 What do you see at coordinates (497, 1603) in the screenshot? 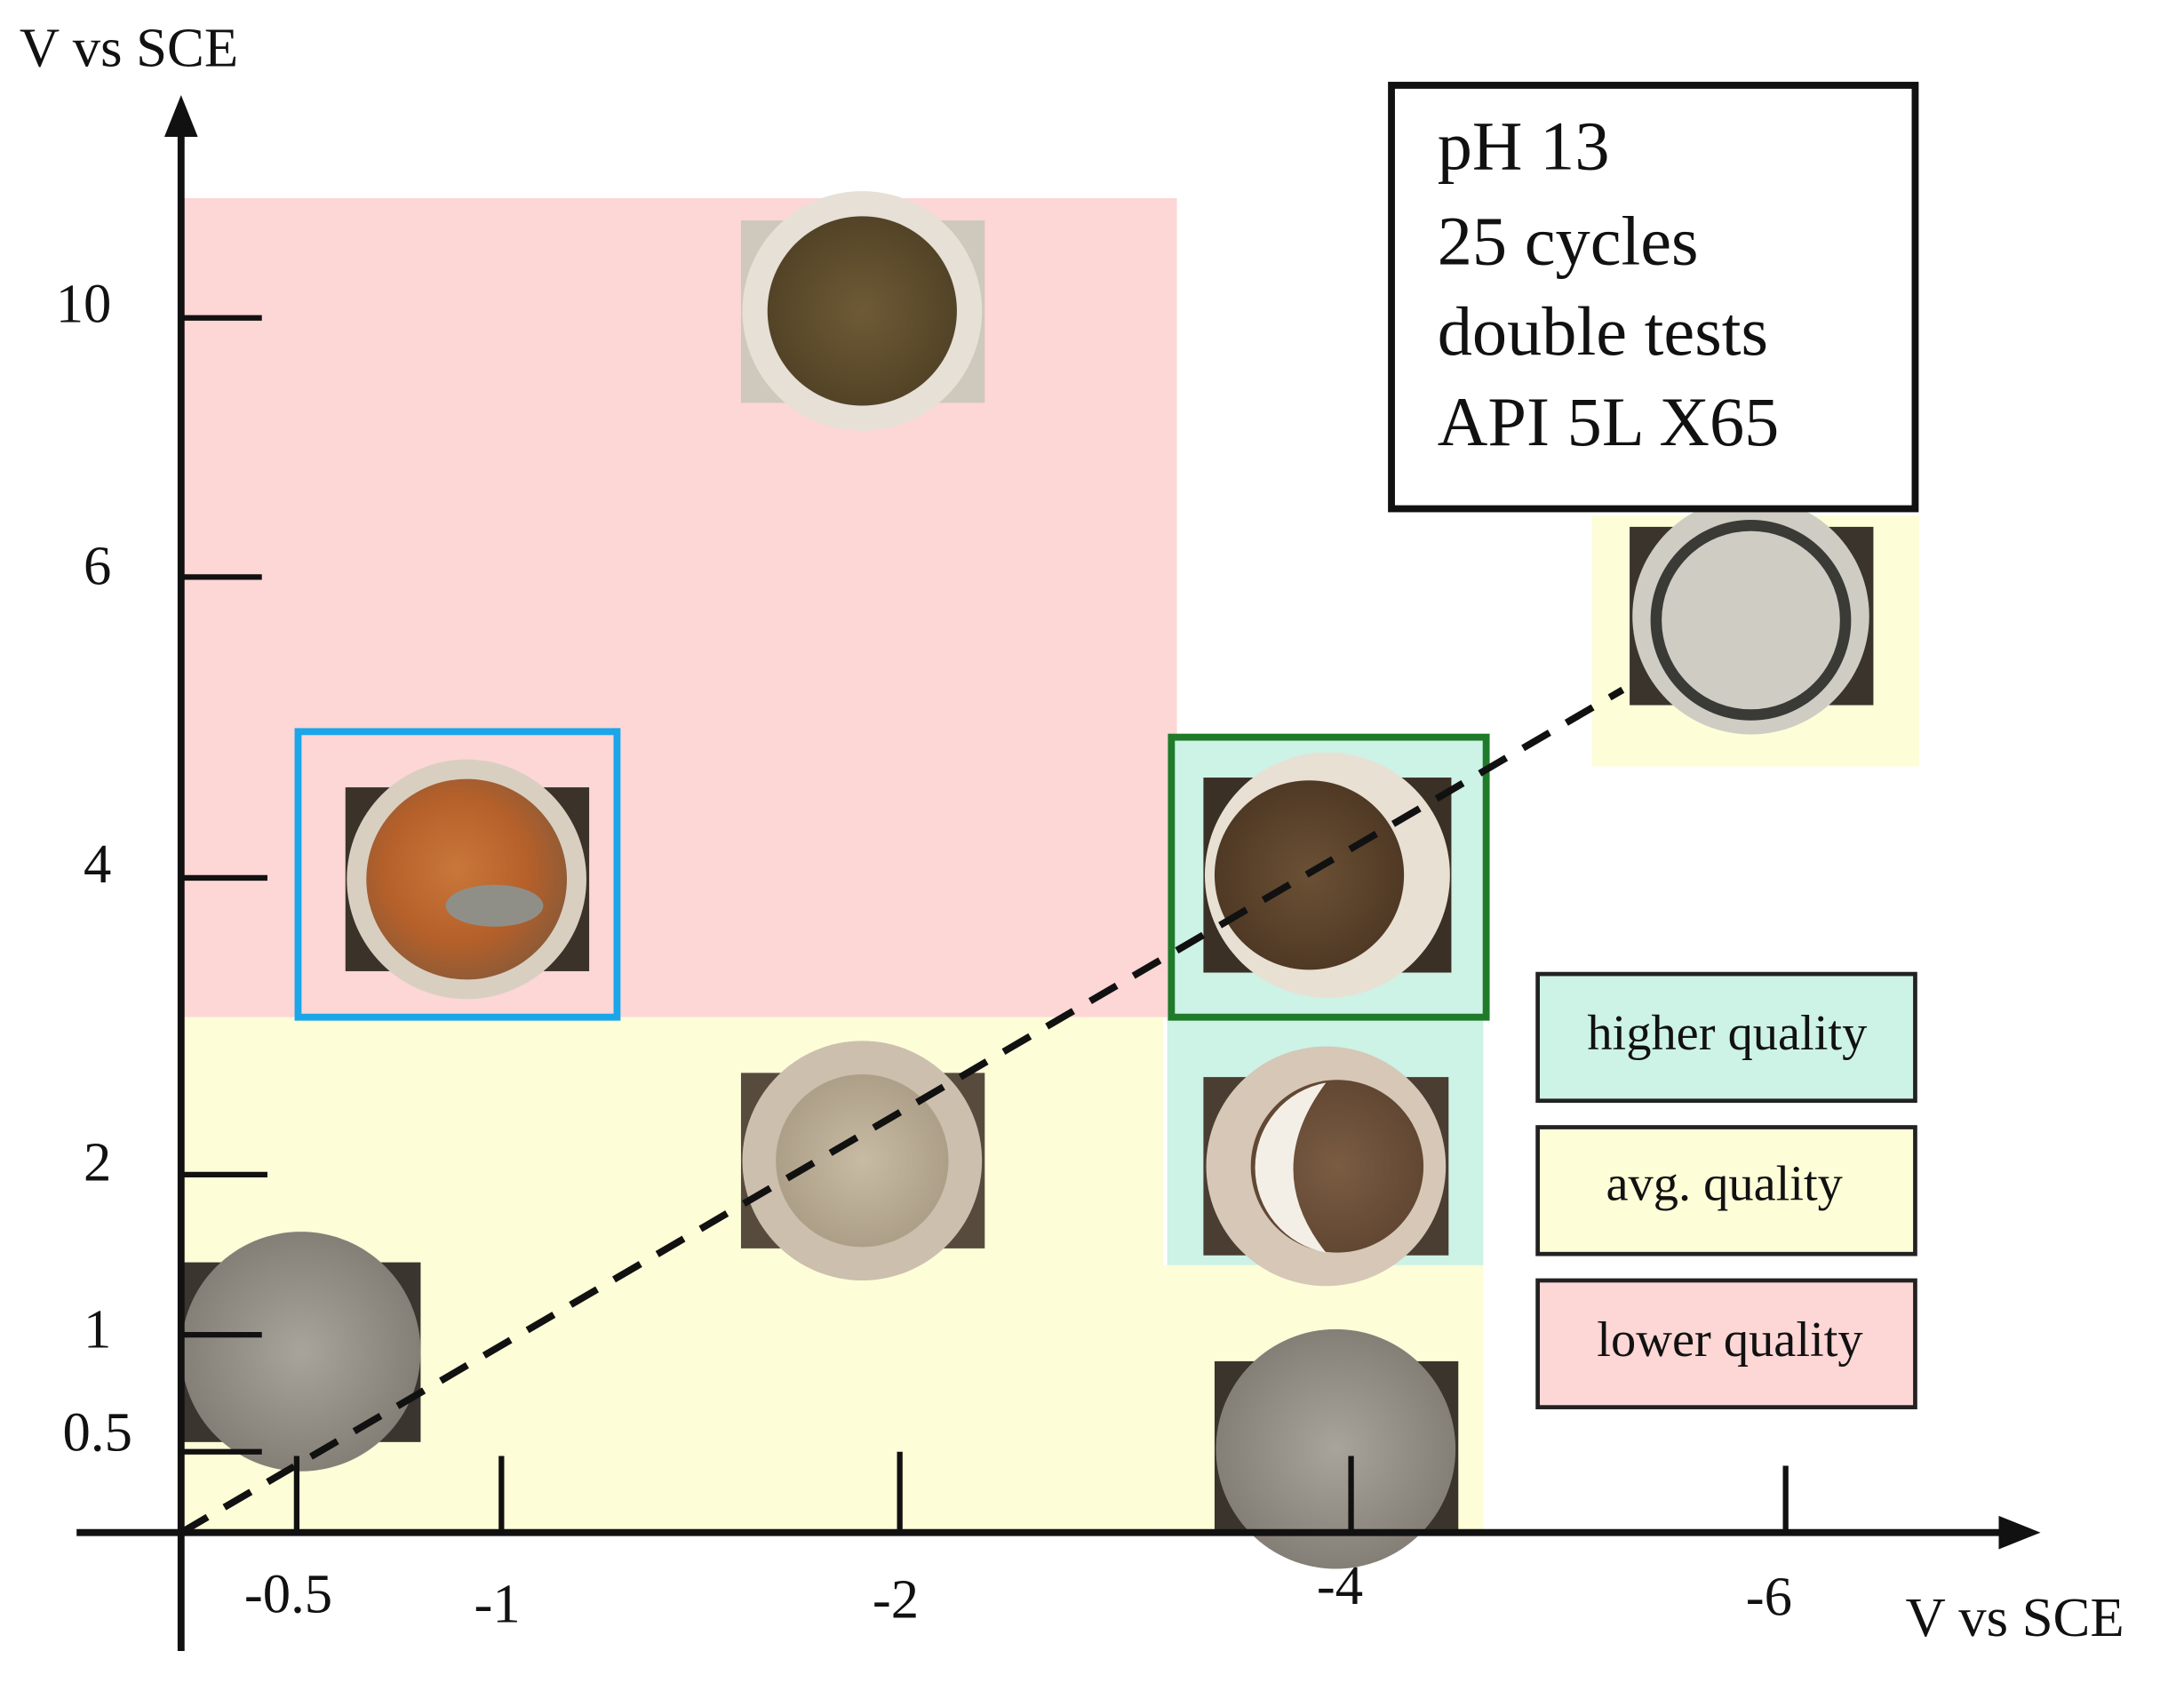
I see `x-tick-label: -1` at bounding box center [497, 1603].